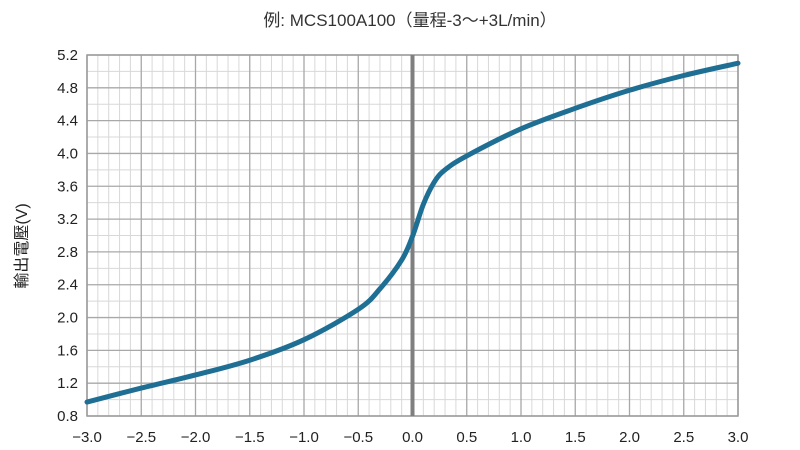 The height and width of the screenshot is (450, 800). I want to click on y-tick-label: 1.2, so click(67, 383).